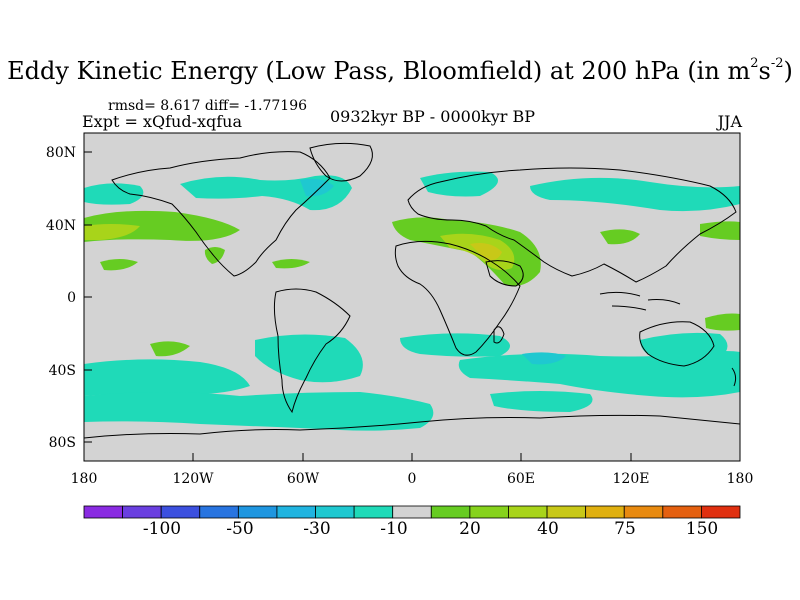  I want to click on lat-label-80s: 80S, so click(62, 443).